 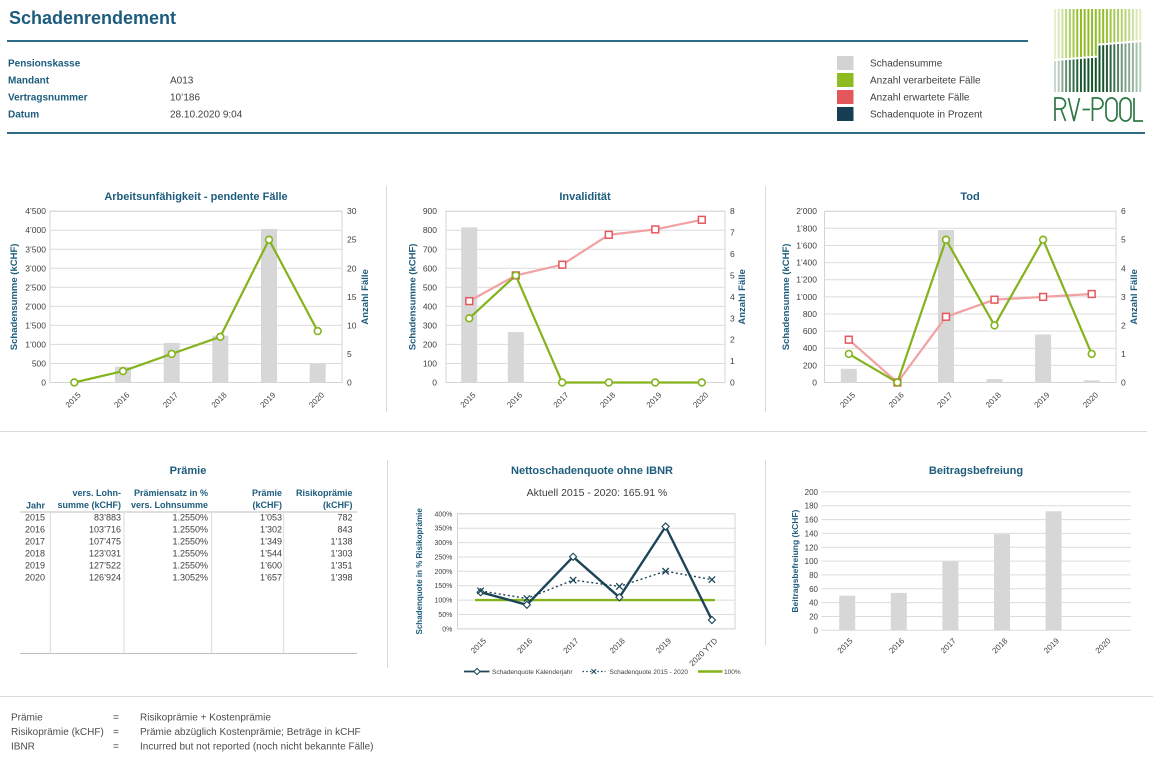 I want to click on svg-text: 6, so click(x=732, y=254).